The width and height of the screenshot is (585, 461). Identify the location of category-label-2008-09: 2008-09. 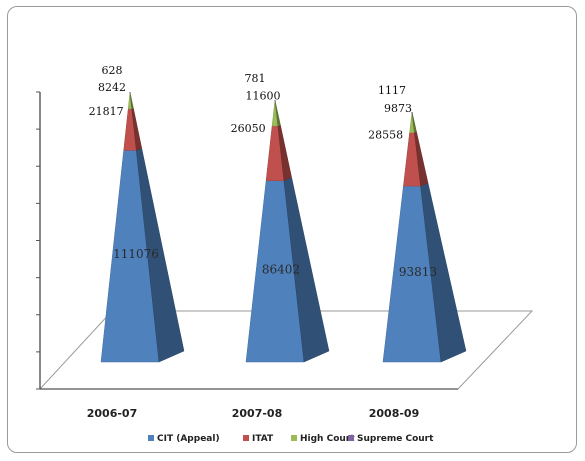
(394, 413).